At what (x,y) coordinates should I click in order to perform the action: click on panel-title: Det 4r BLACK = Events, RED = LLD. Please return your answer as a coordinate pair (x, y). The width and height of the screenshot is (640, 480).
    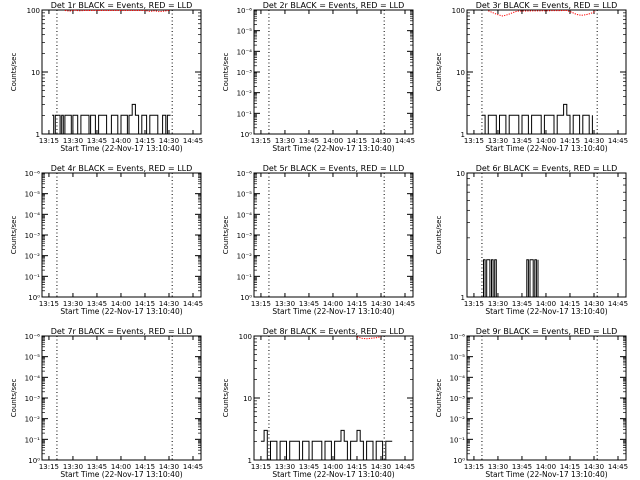
    Looking at the image, I should click on (122, 168).